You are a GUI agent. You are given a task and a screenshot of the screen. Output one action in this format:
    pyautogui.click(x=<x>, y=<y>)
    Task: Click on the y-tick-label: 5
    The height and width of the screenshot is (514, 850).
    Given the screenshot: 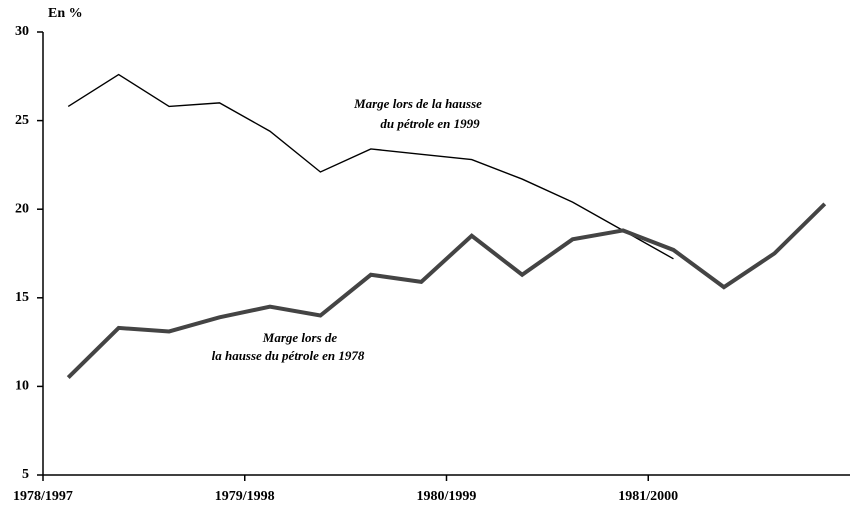 What is the action you would take?
    pyautogui.click(x=25, y=474)
    